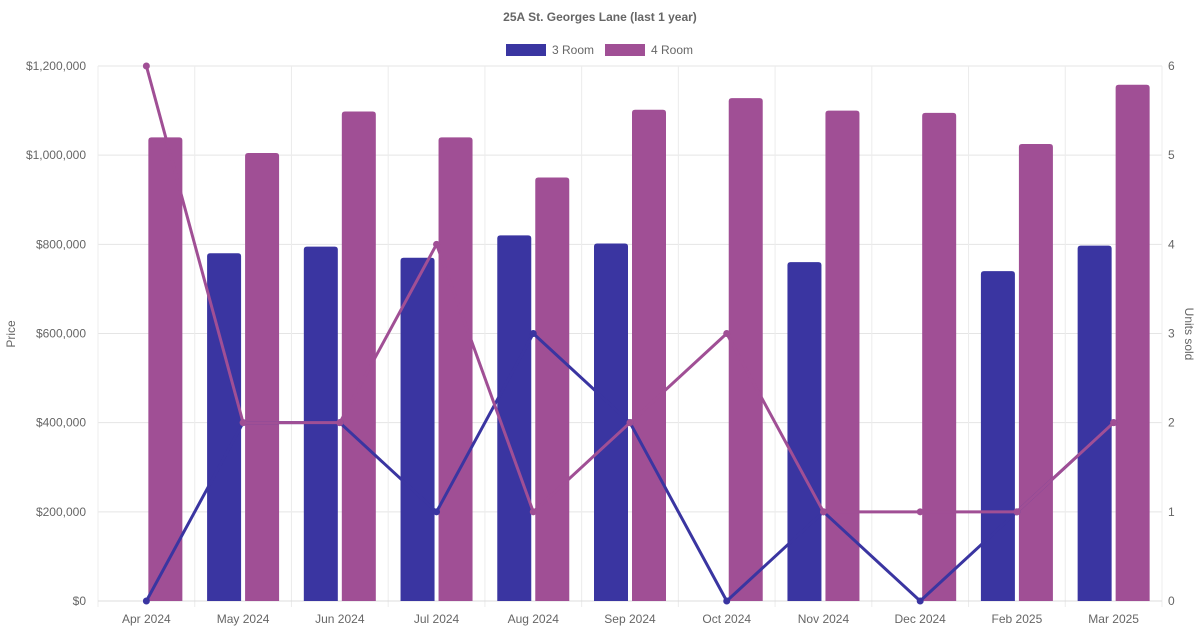 The width and height of the screenshot is (1200, 630). What do you see at coordinates (625, 50) in the screenshot?
I see `legend-swatch-4-room` at bounding box center [625, 50].